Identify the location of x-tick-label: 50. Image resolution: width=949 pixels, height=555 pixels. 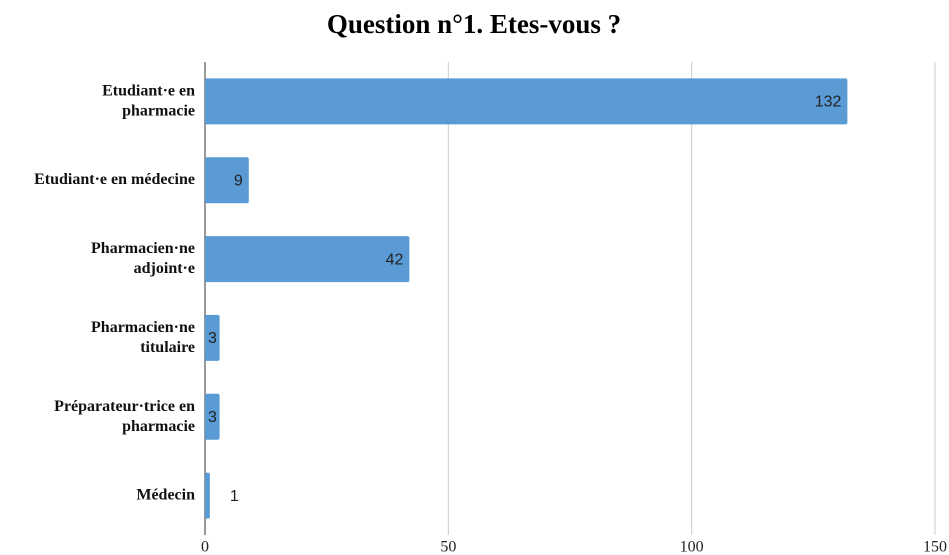
(448, 547).